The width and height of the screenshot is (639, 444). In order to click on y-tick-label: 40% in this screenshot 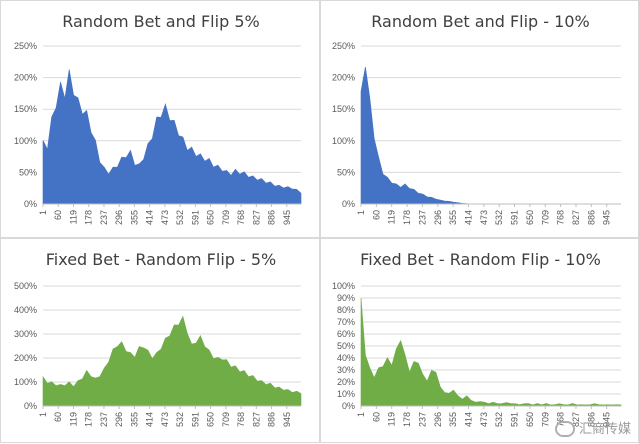, I will do `click(346, 358)`.